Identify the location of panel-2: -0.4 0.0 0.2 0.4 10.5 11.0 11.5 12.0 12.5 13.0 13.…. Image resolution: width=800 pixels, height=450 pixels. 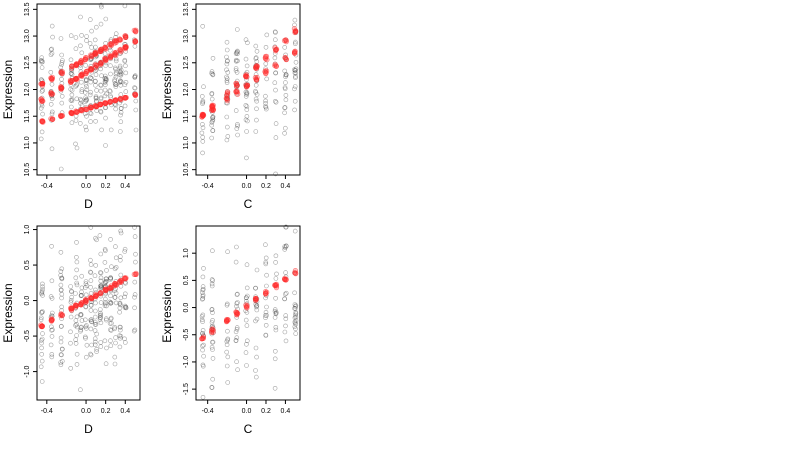
(230, 106).